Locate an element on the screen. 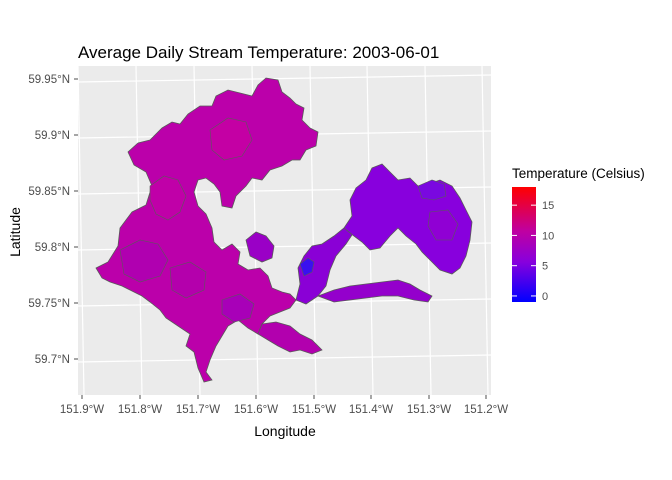 Image resolution: width=672 pixels, height=480 pixels. legend-ticks: 15 10 5 0 is located at coordinates (533, 251).